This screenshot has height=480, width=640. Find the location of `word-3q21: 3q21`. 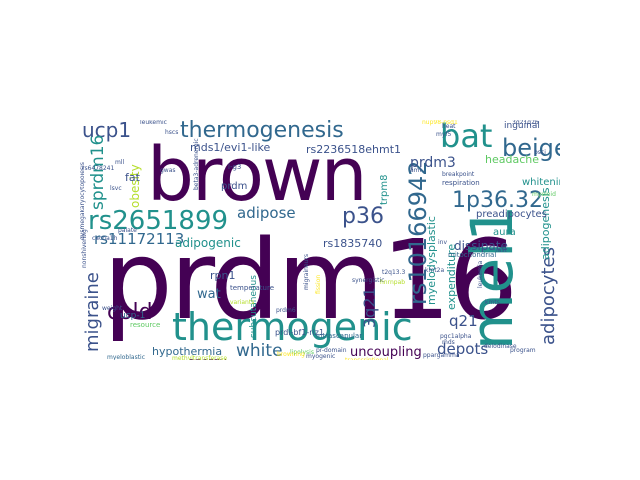

word-3q21: 3q21 is located at coordinates (369, 307).